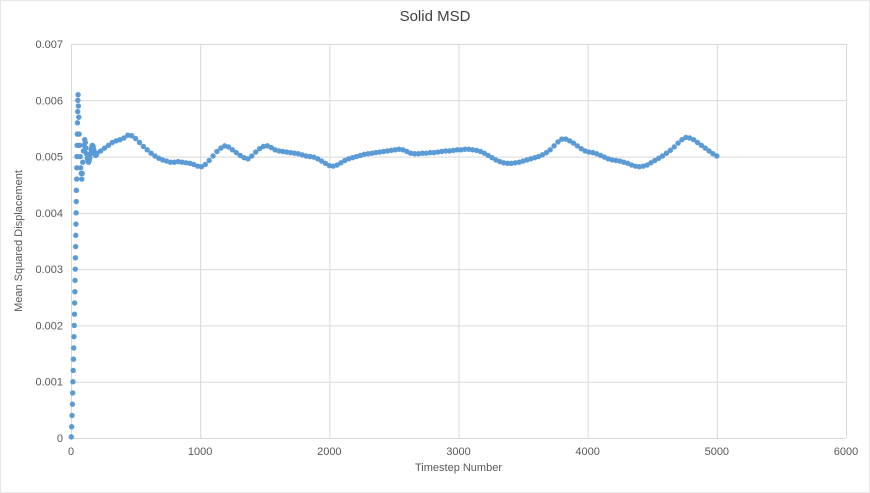  I want to click on x-tick-label: 6000, so click(846, 452).